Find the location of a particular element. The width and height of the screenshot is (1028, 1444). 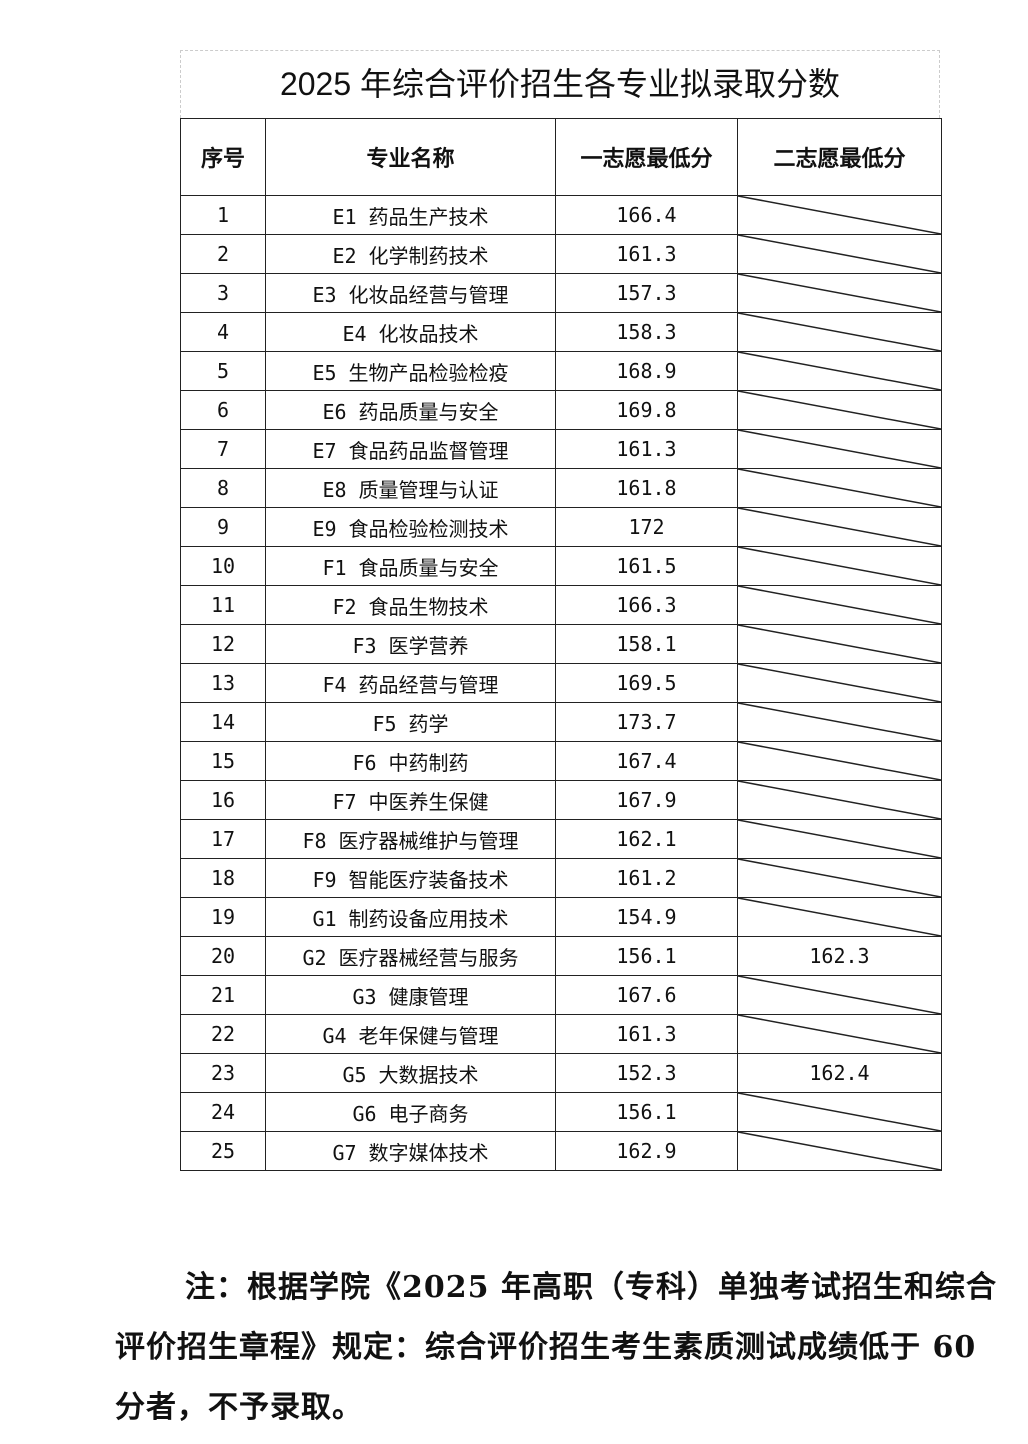

cell-index: 22 is located at coordinates (223, 1034).